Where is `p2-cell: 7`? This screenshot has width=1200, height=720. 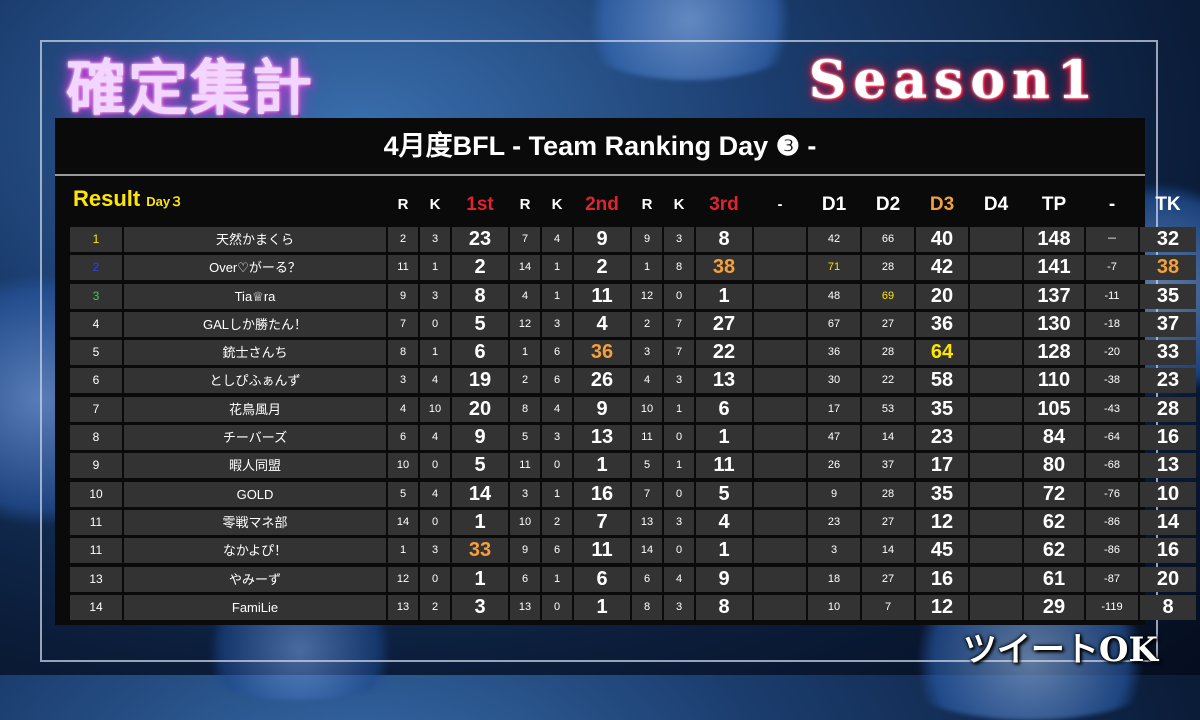
p2-cell: 7 is located at coordinates (602, 522).